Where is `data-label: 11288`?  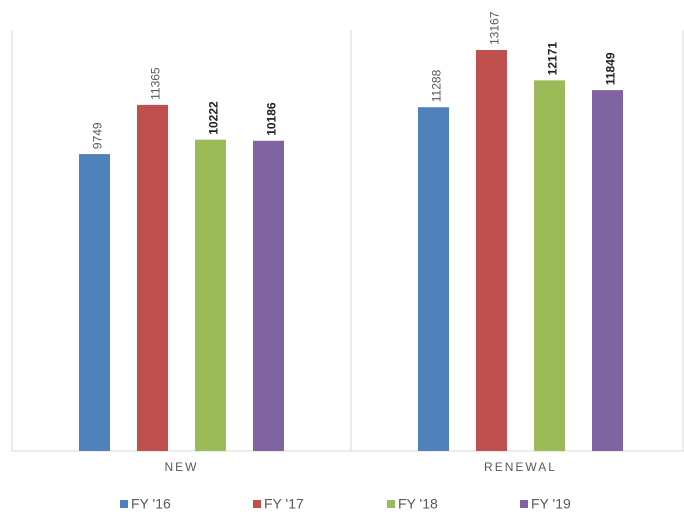 data-label: 11288 is located at coordinates (437, 85).